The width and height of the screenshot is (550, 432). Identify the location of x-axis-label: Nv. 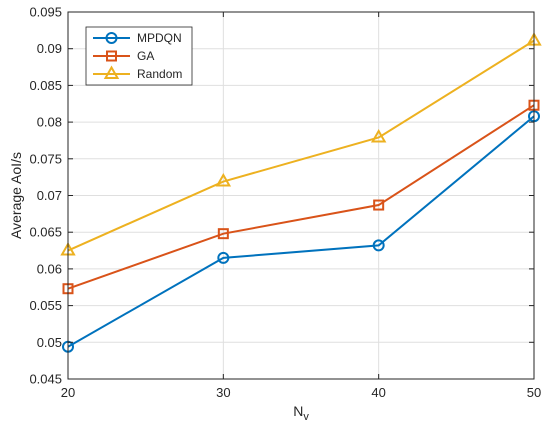
(301, 413).